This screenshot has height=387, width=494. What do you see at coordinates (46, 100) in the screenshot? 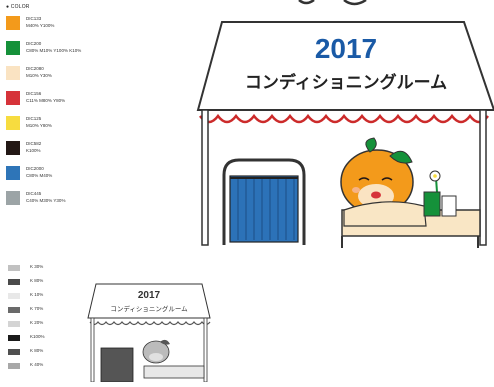
I see `swatch-cmyk: C11% M80% Y80%` at bounding box center [46, 100].